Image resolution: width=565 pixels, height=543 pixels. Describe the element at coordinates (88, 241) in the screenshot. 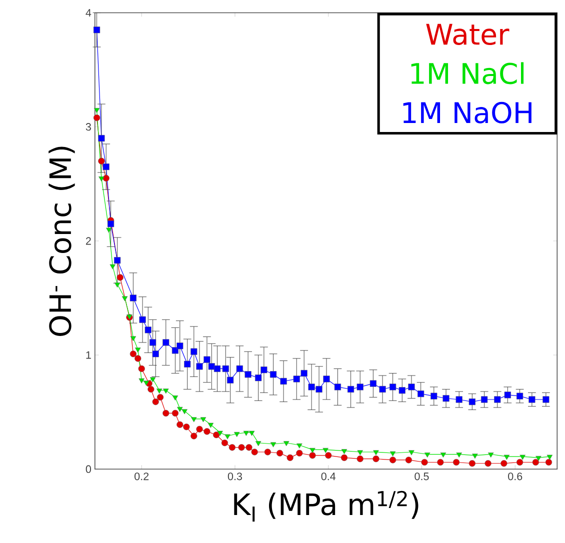

I see `y-tick-label: 2` at that location.